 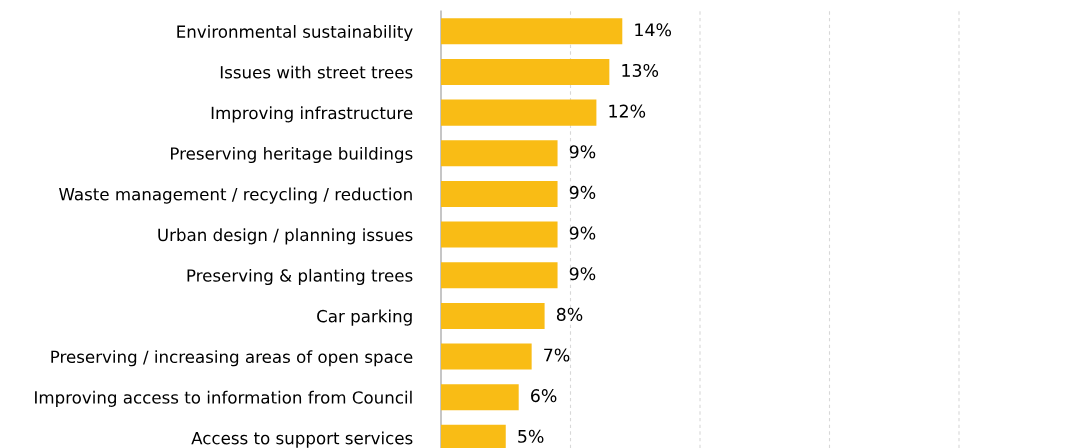 What do you see at coordinates (569, 314) in the screenshot?
I see `data-label: 8%` at bounding box center [569, 314].